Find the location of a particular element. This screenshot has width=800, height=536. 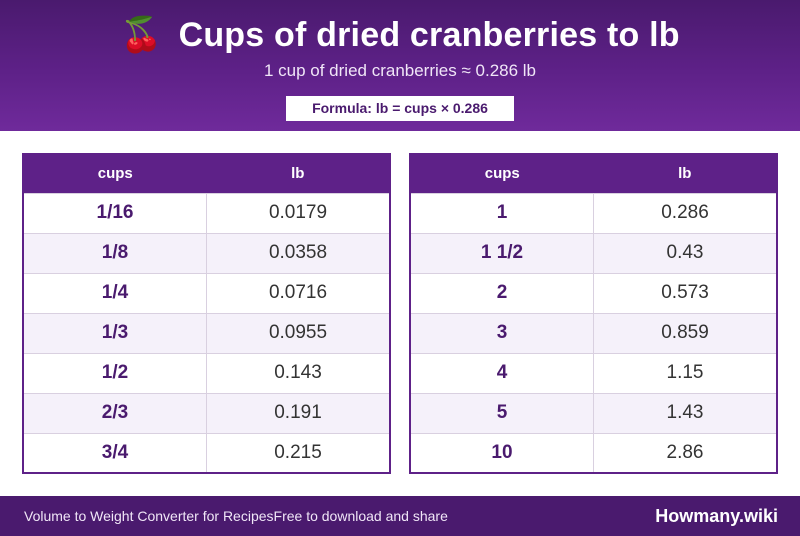

lb-cell: 0.859 is located at coordinates (685, 332).